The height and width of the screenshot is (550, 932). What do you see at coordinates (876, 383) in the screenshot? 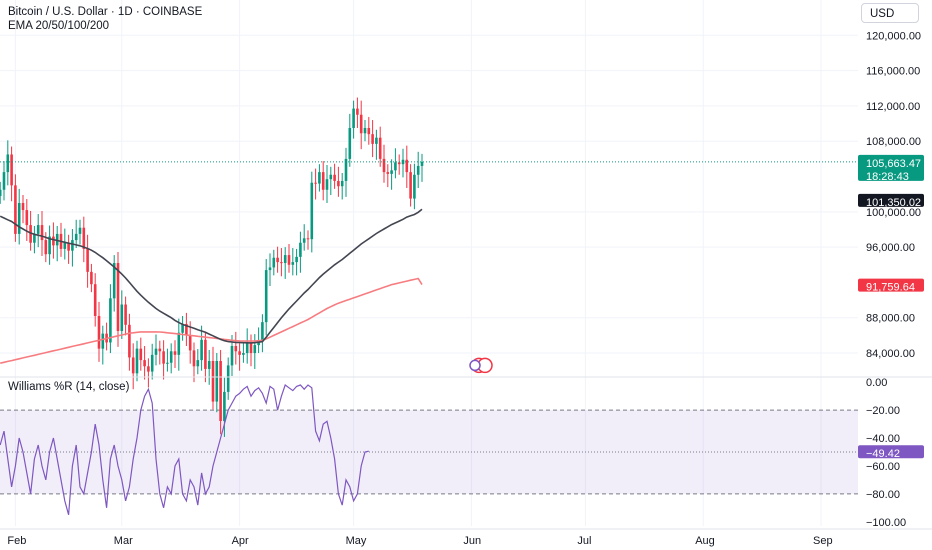
I see `williams-tick-label: 0.00` at bounding box center [876, 383].